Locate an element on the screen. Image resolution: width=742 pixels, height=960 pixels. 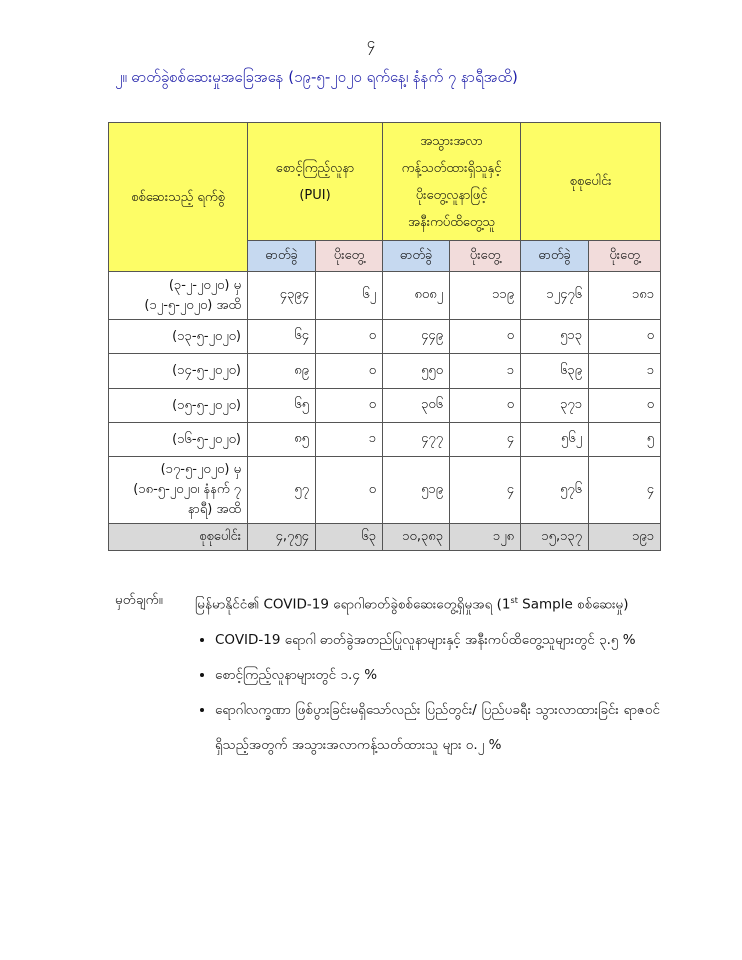
note-bullet: စောင့်ကြည့်လူနာများတွင် ၁.၄ % is located at coordinates (437, 675).